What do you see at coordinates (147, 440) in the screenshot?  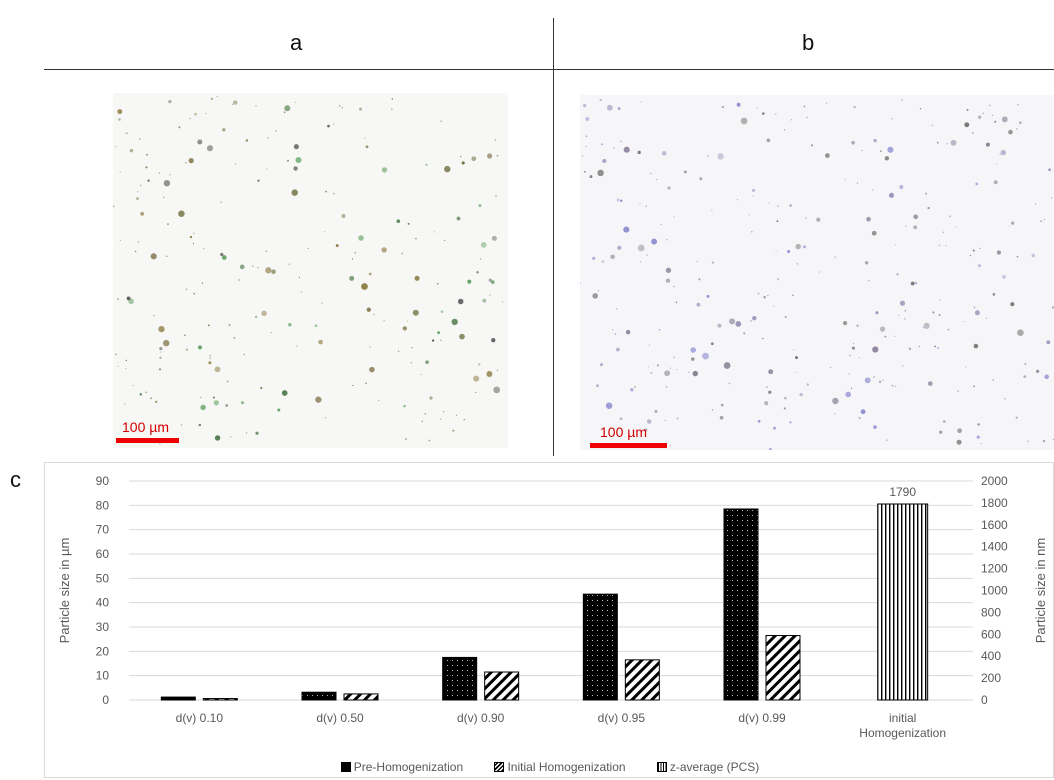 I see `scale-bar-a` at bounding box center [147, 440].